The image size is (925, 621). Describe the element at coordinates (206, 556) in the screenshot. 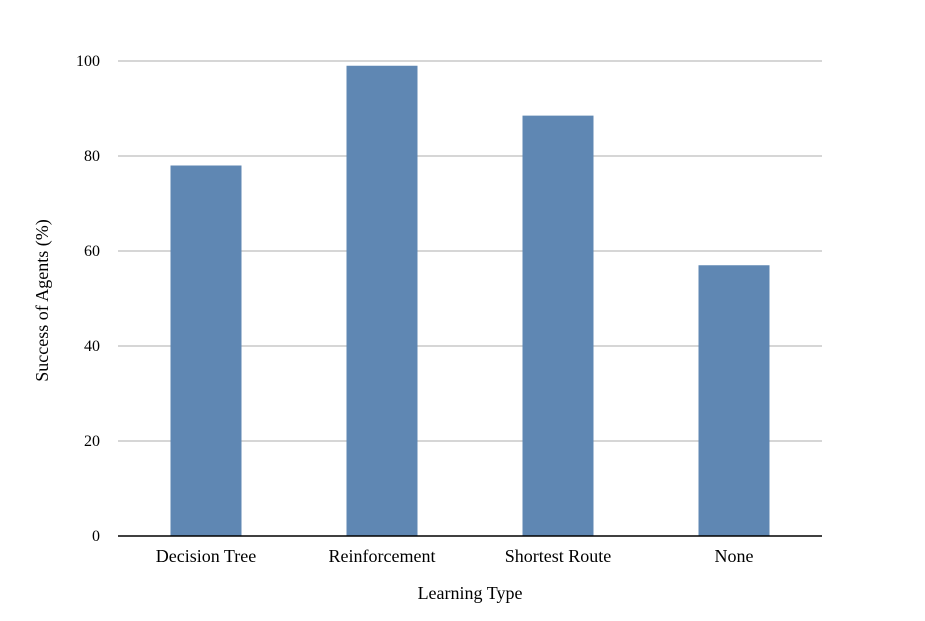

I see `x-tick-label: Decision Tree` at that location.